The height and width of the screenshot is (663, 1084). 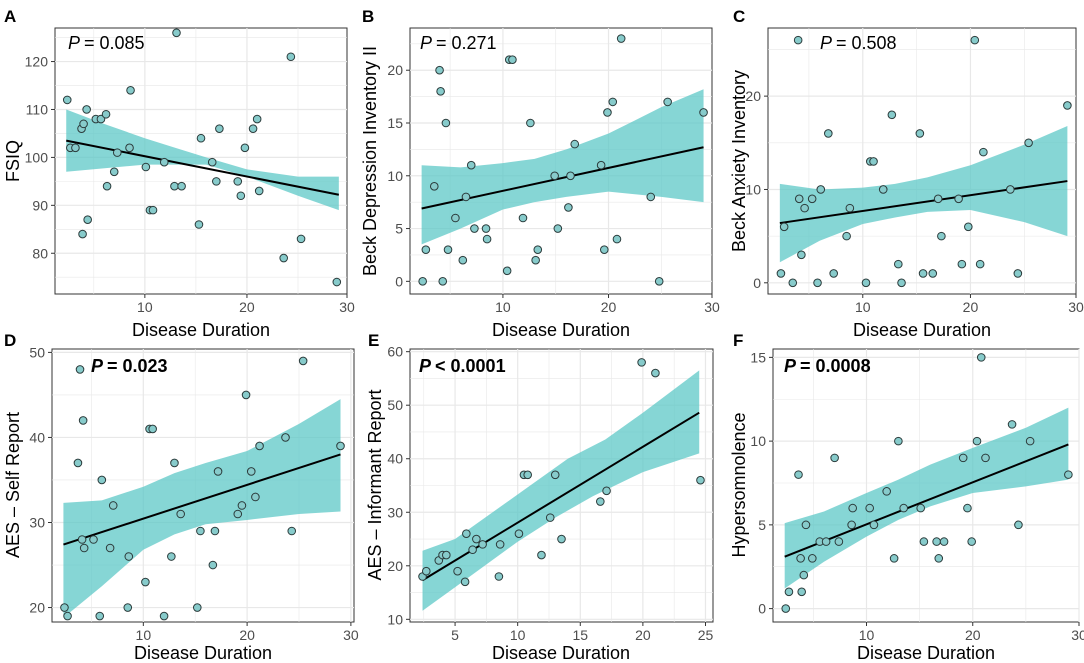 What do you see at coordinates (398, 175) in the screenshot?
I see `y-ticks: 0 5 10 15 20` at bounding box center [398, 175].